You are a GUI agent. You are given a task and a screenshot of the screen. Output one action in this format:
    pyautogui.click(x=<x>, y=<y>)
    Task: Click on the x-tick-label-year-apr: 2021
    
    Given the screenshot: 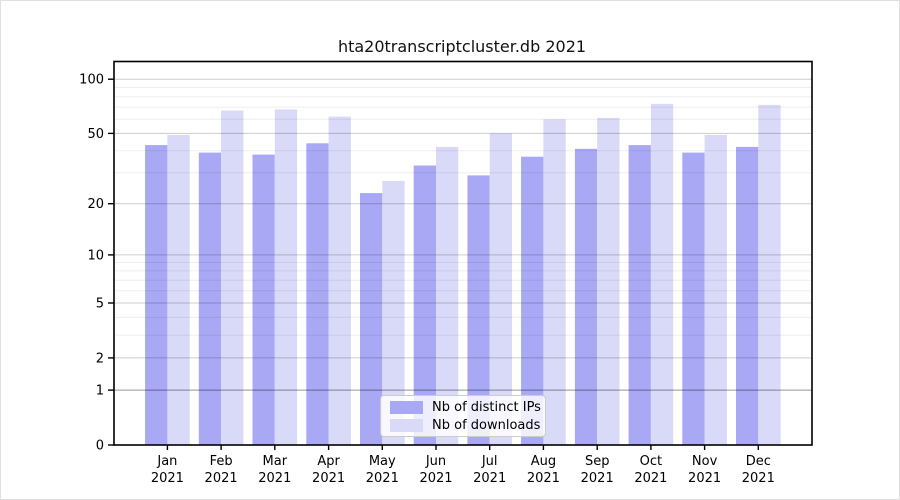 What is the action you would take?
    pyautogui.click(x=328, y=478)
    